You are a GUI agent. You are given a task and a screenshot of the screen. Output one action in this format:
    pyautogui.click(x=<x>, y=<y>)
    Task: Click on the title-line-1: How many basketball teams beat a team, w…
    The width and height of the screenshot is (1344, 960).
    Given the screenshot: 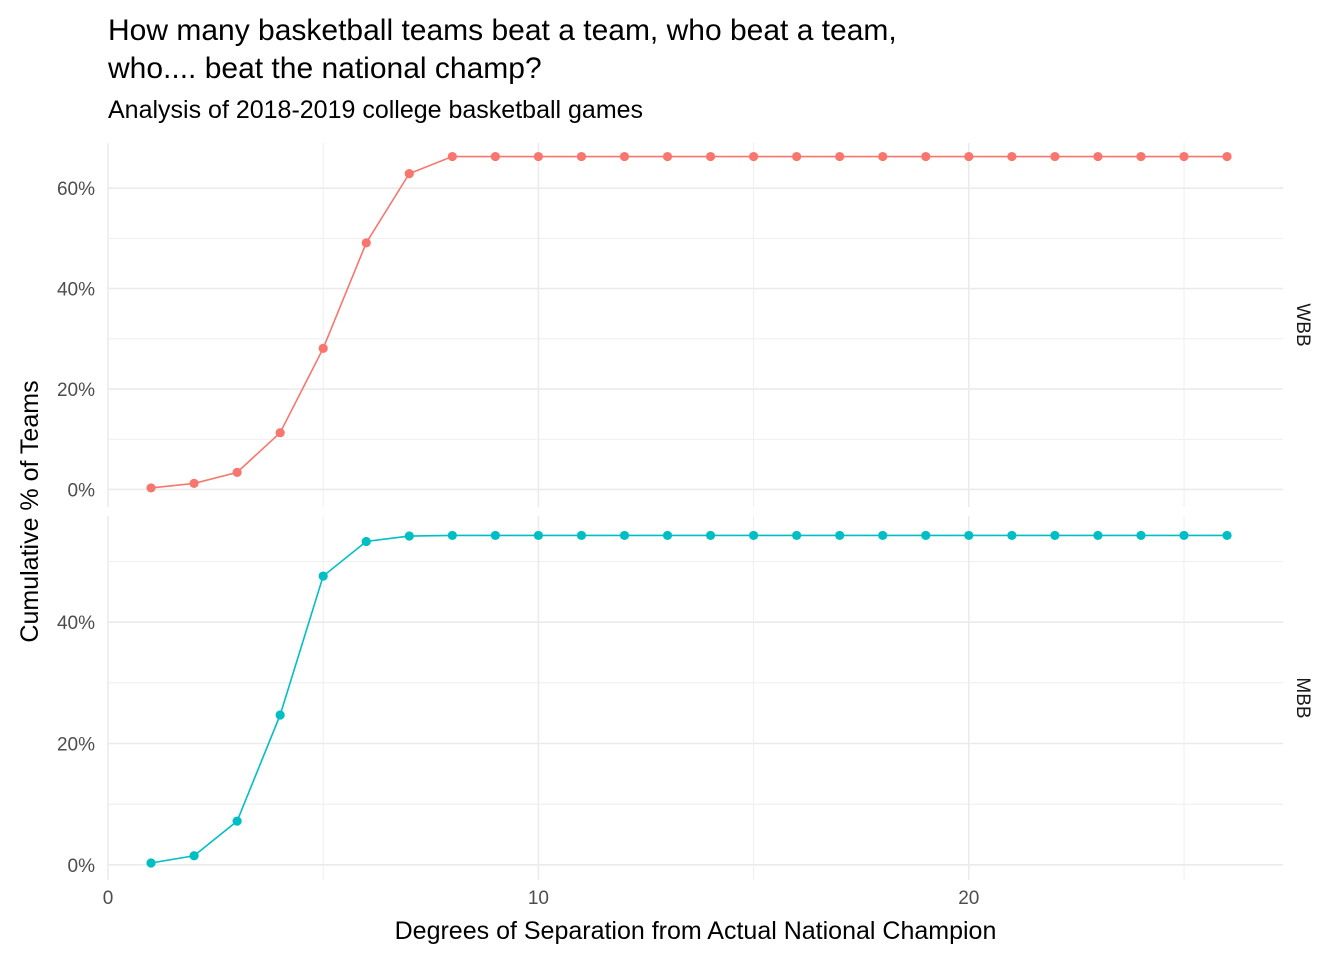 What is the action you would take?
    pyautogui.click(x=502, y=30)
    